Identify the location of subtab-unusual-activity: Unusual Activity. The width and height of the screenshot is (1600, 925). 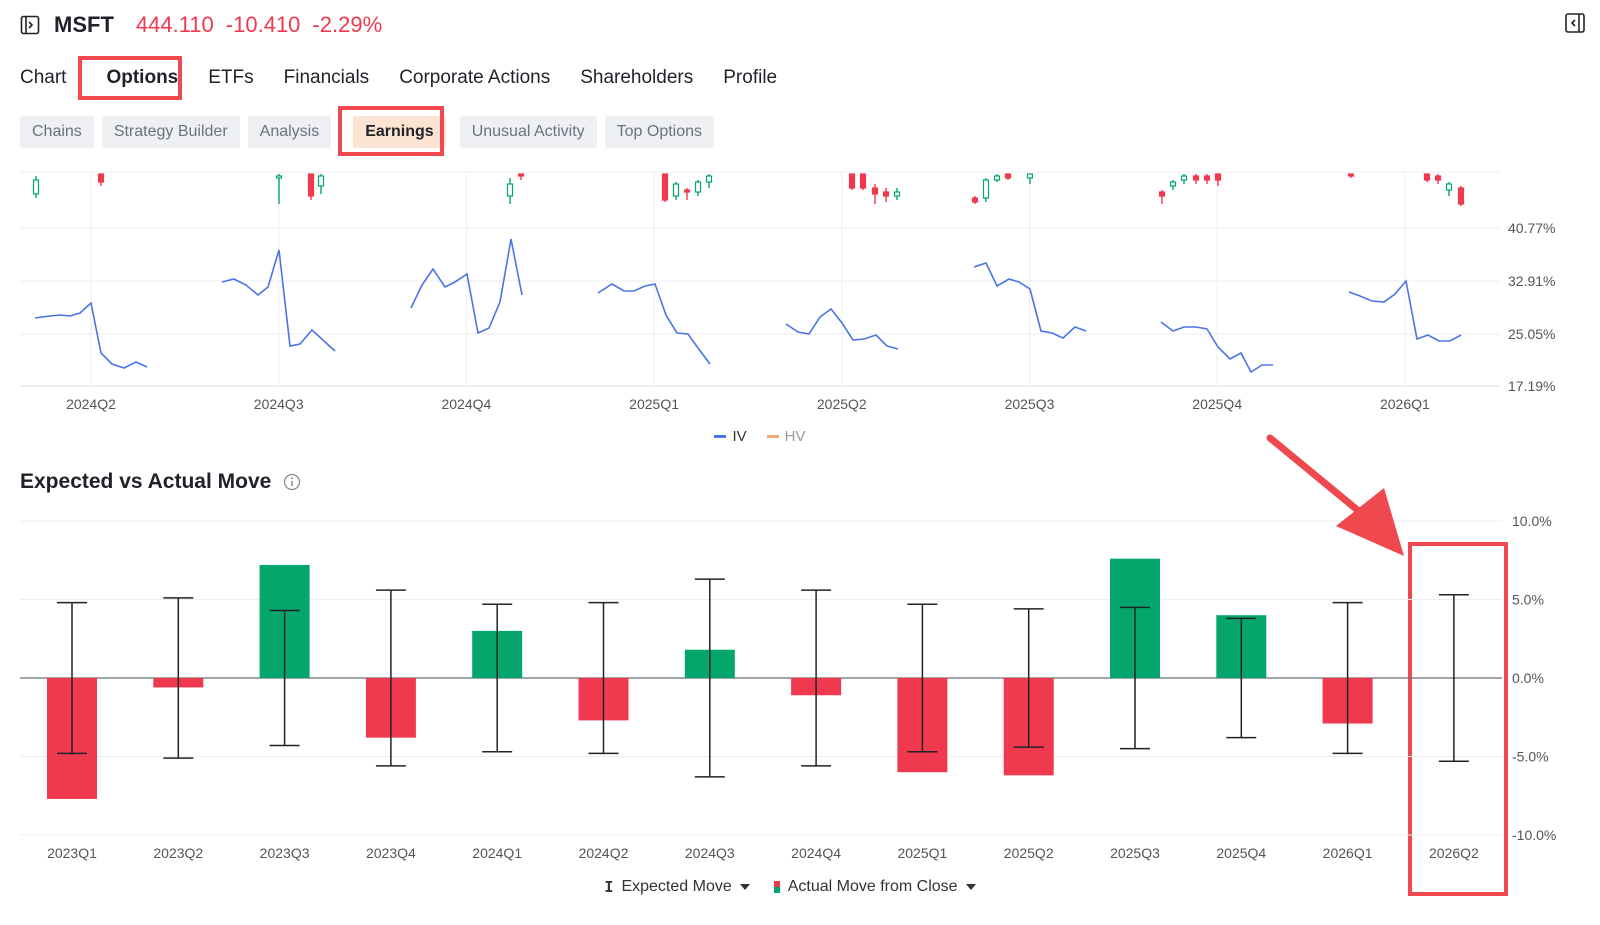
(528, 132).